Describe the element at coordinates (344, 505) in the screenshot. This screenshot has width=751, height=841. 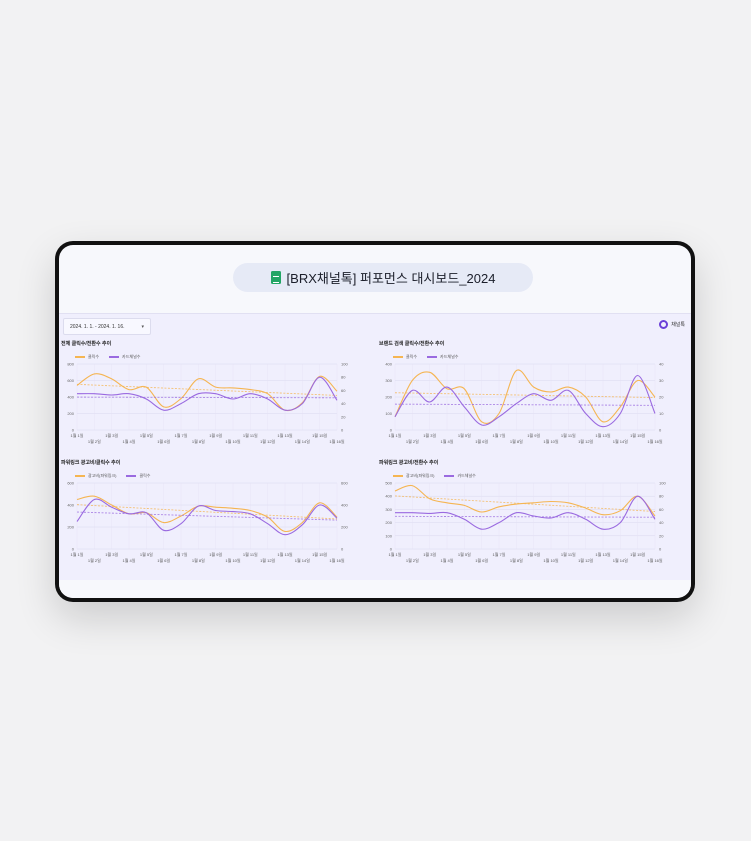
I see `y-tick-right: 400` at that location.